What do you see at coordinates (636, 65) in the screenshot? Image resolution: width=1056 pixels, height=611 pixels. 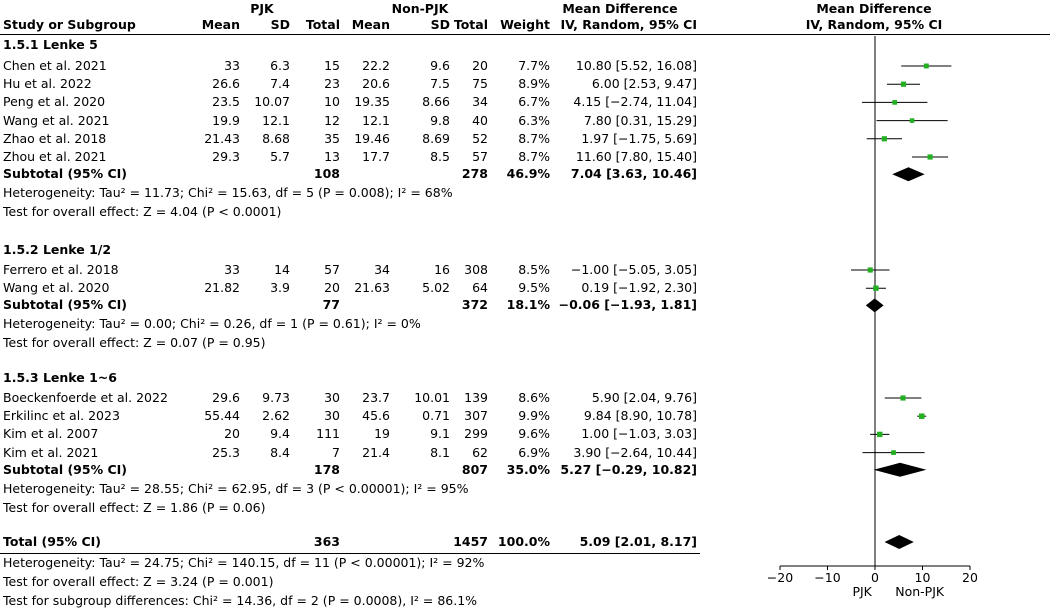 I see `study-ci: 10.80 [5.52, 16.08]` at bounding box center [636, 65].